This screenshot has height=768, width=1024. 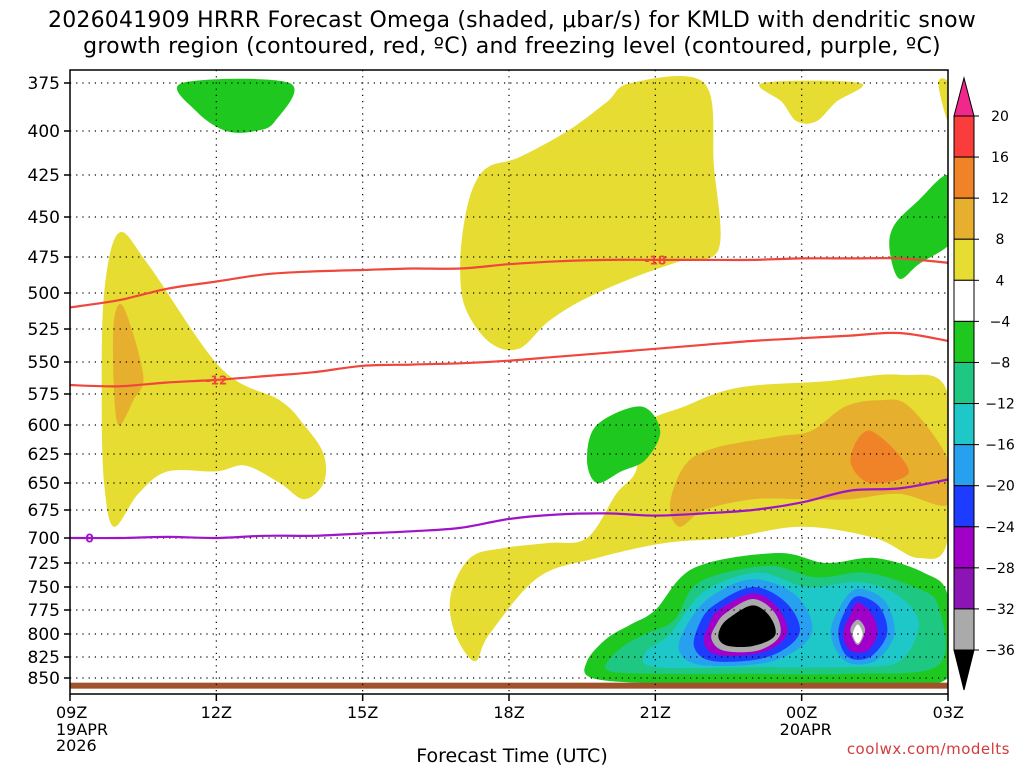 I want to click on y-tick-label-375: 375, so click(x=44, y=84).